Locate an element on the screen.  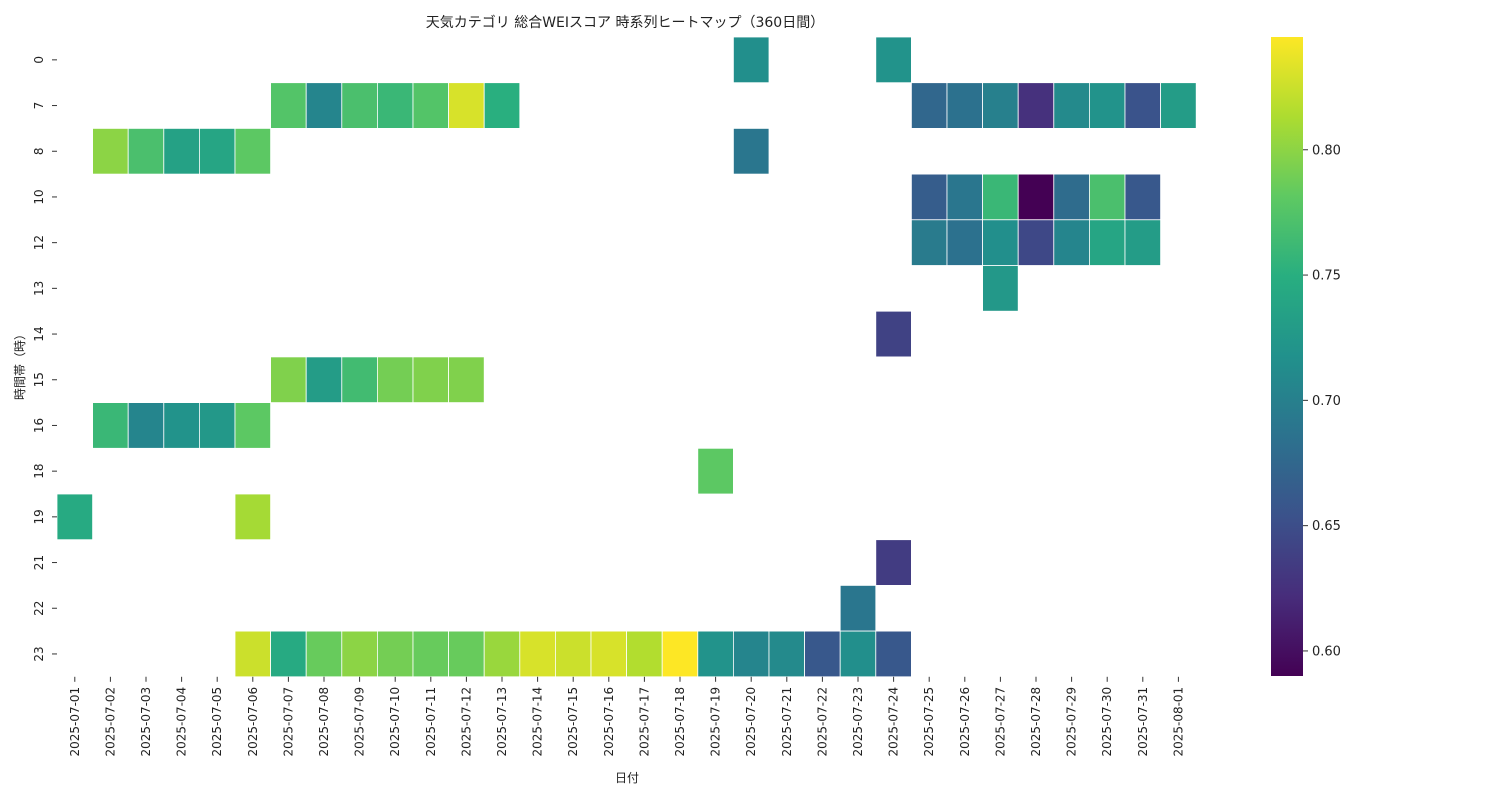
colorbar-tick-label: 0.60 is located at coordinates (1326, 651).